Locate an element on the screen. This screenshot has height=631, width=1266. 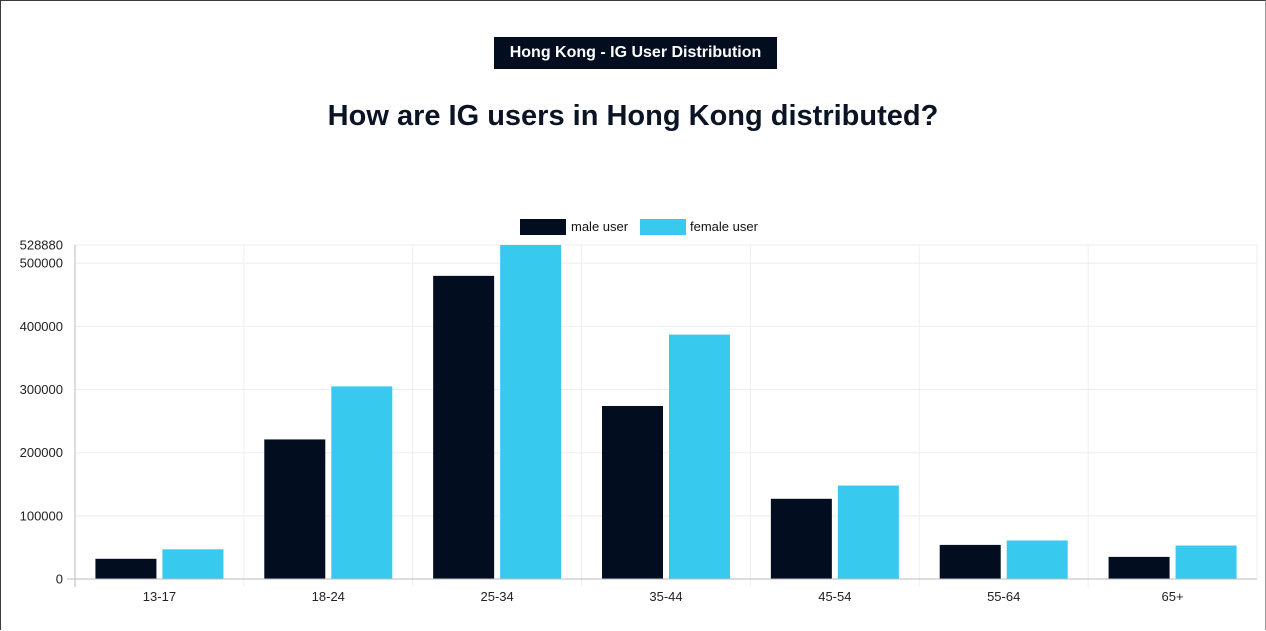
legend: male user female user is located at coordinates (639, 227).